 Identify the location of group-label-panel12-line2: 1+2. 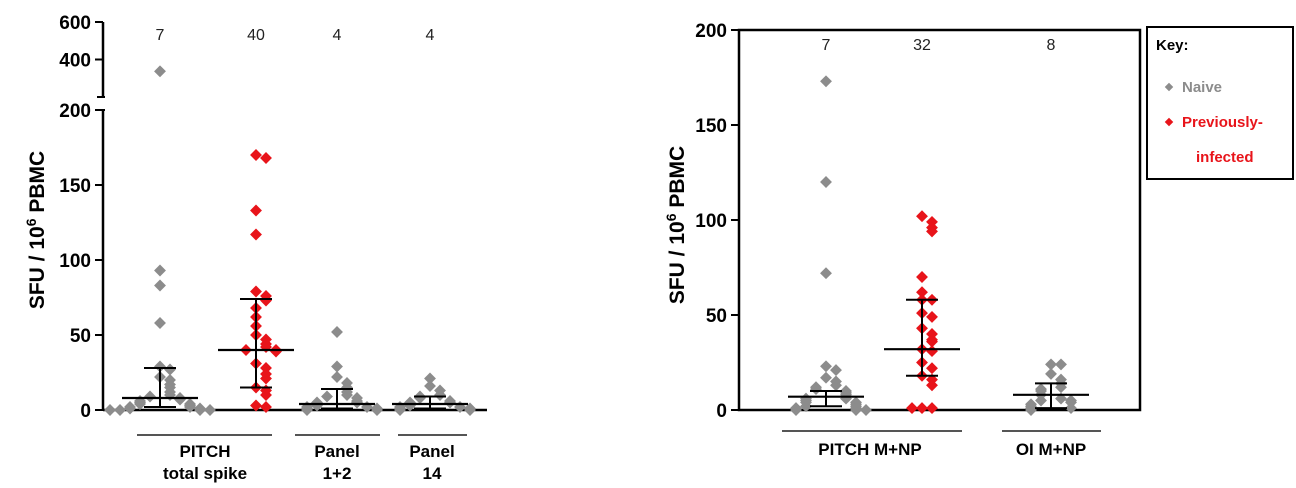
(337, 473).